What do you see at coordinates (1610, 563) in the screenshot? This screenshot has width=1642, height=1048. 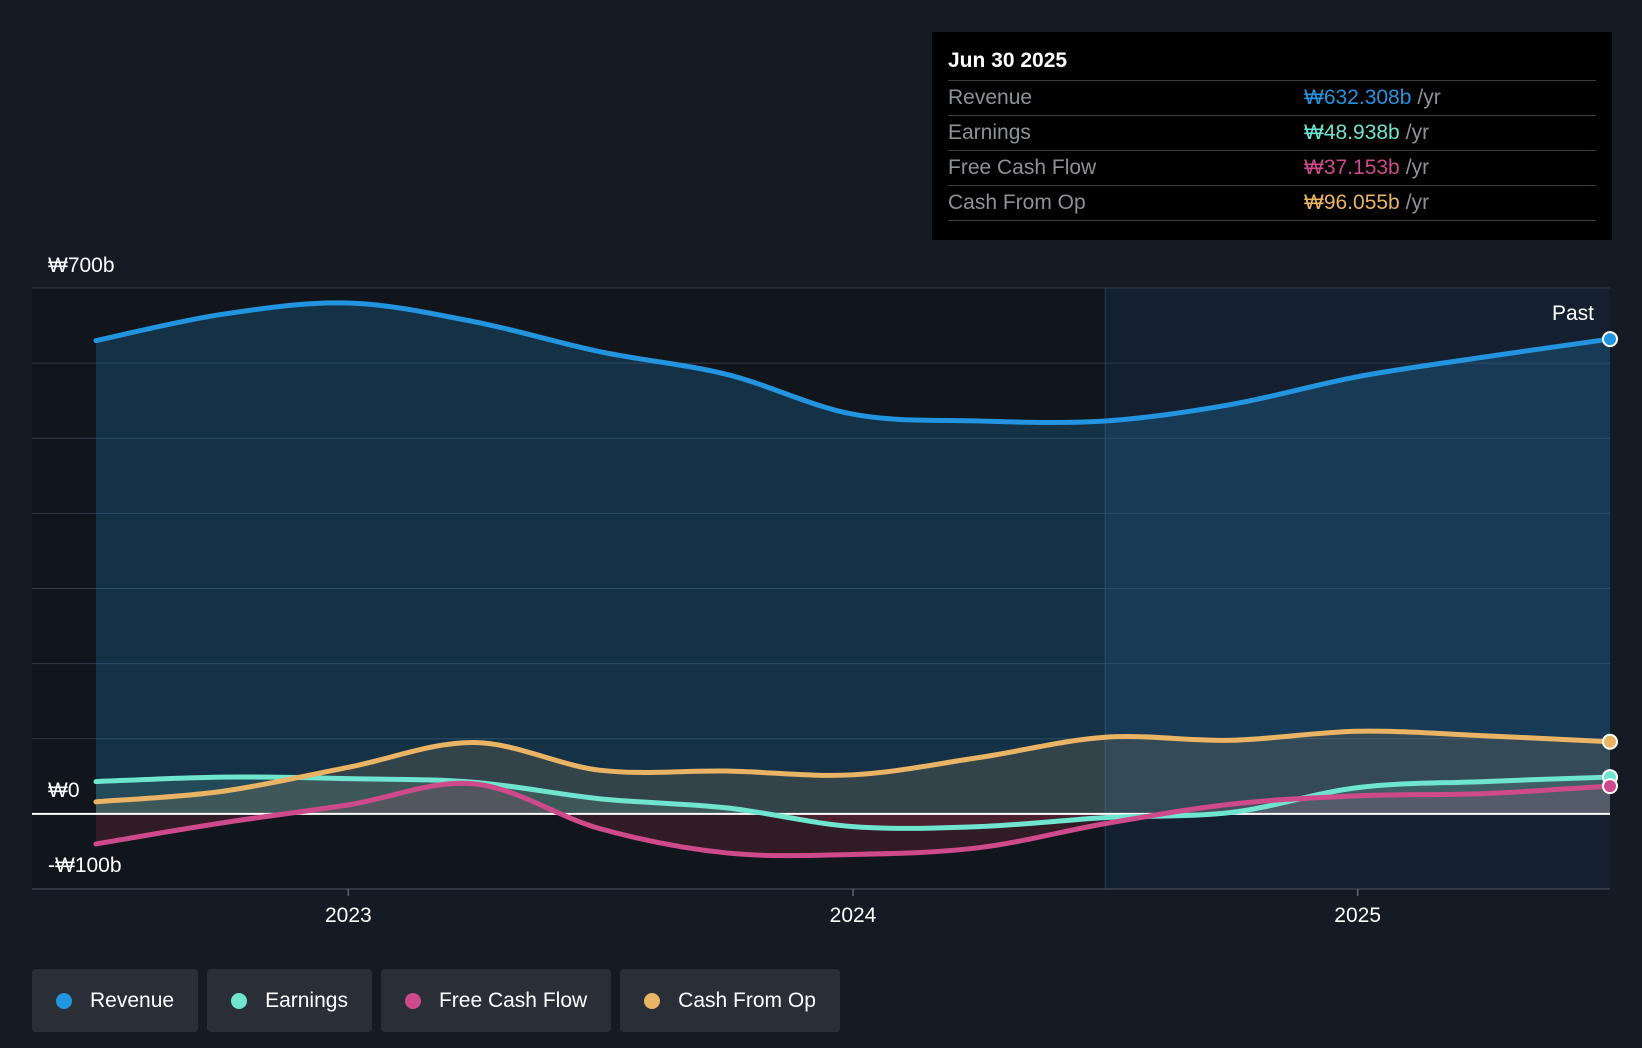 I see `end-dots` at bounding box center [1610, 563].